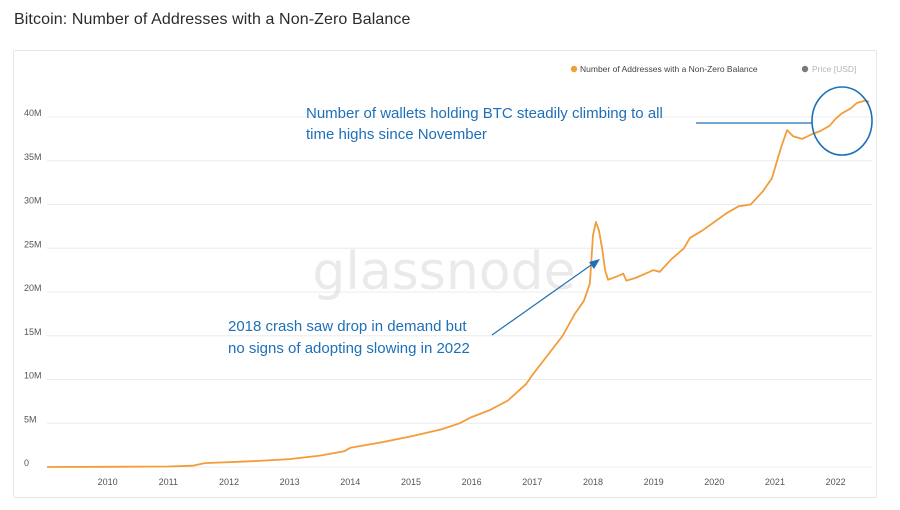 This screenshot has width=900, height=510. I want to click on watermark: glassnode, so click(443, 272).